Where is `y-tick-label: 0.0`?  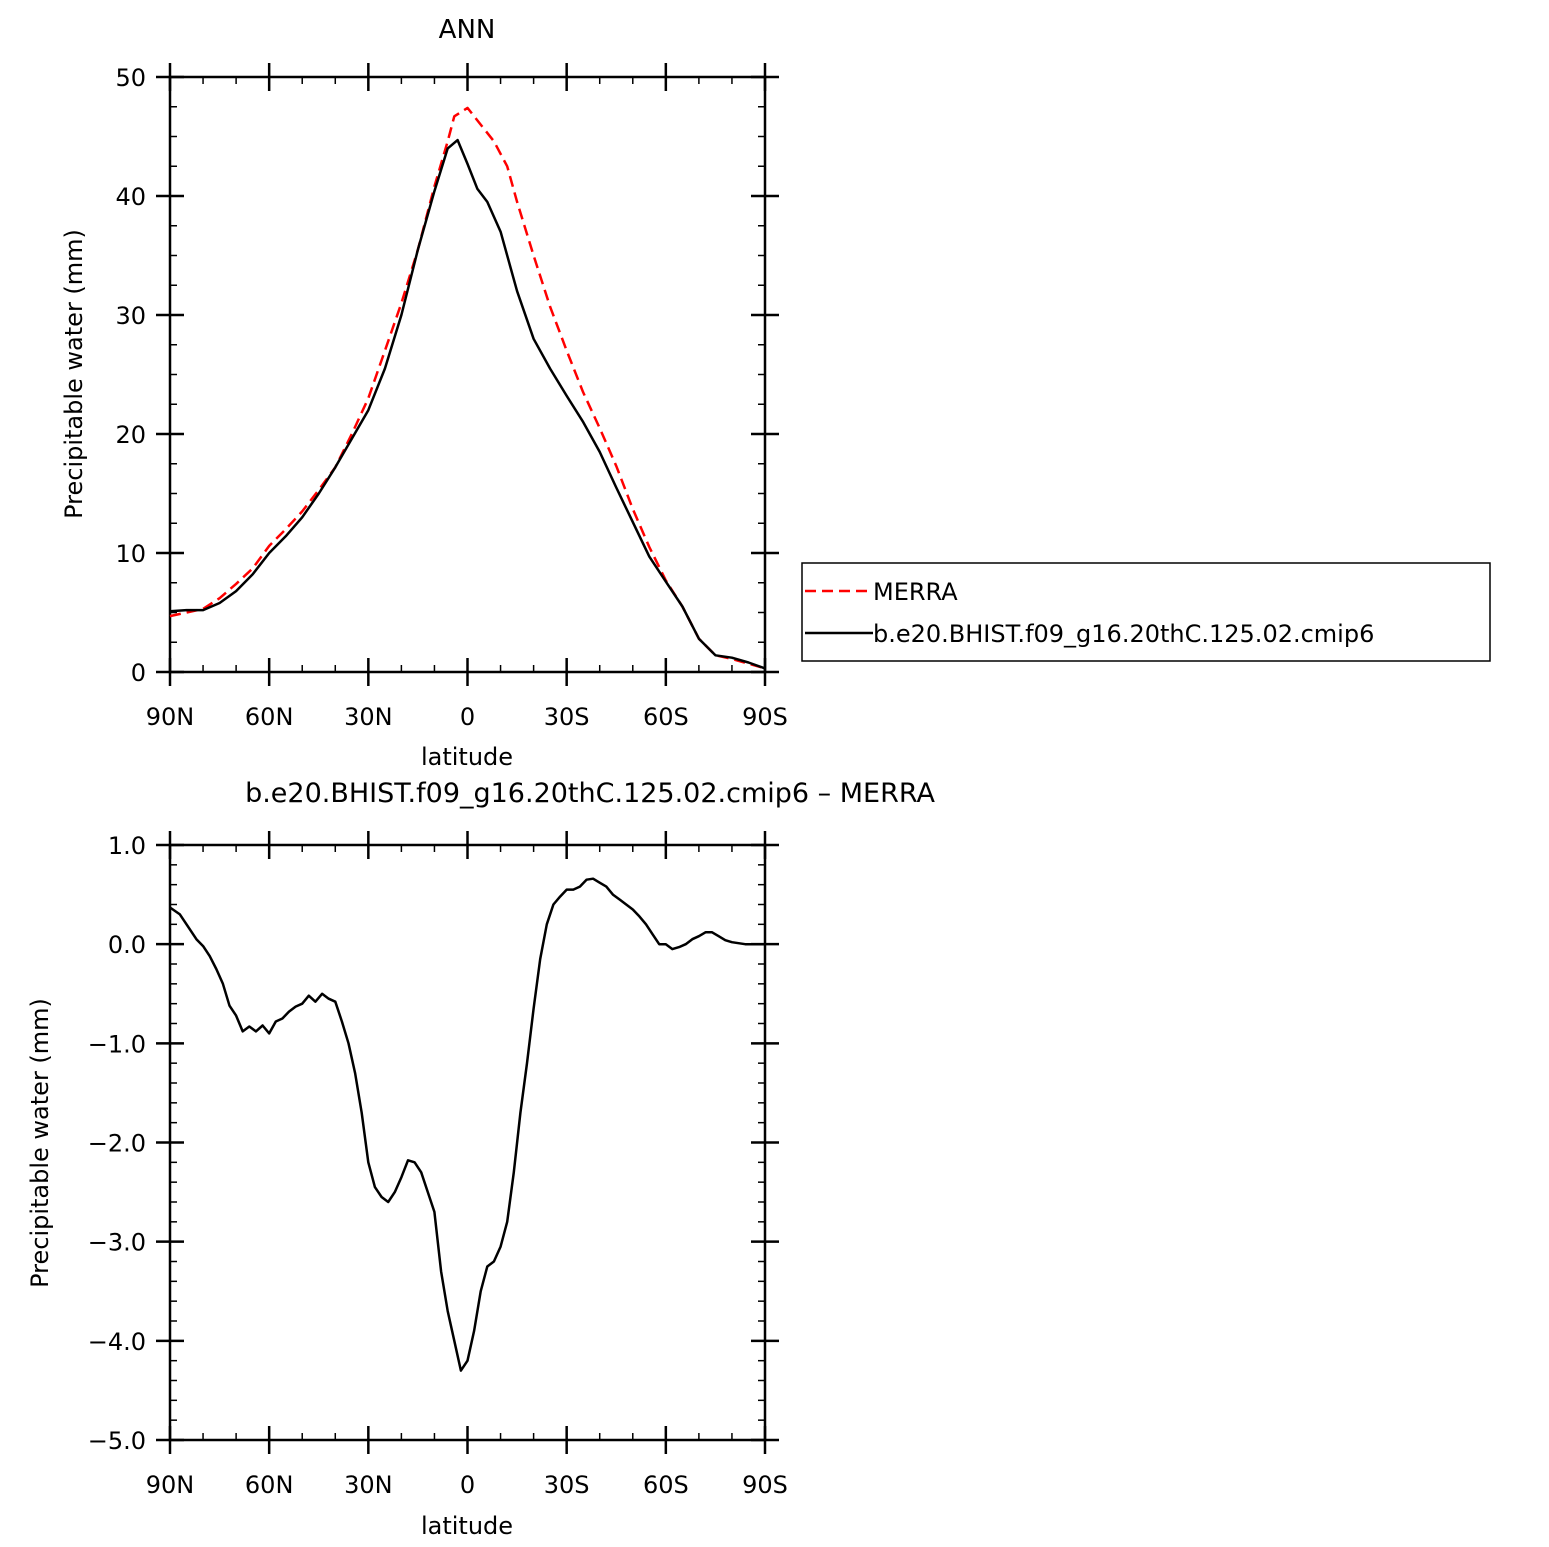 y-tick-label: 0.0 is located at coordinates (127, 945).